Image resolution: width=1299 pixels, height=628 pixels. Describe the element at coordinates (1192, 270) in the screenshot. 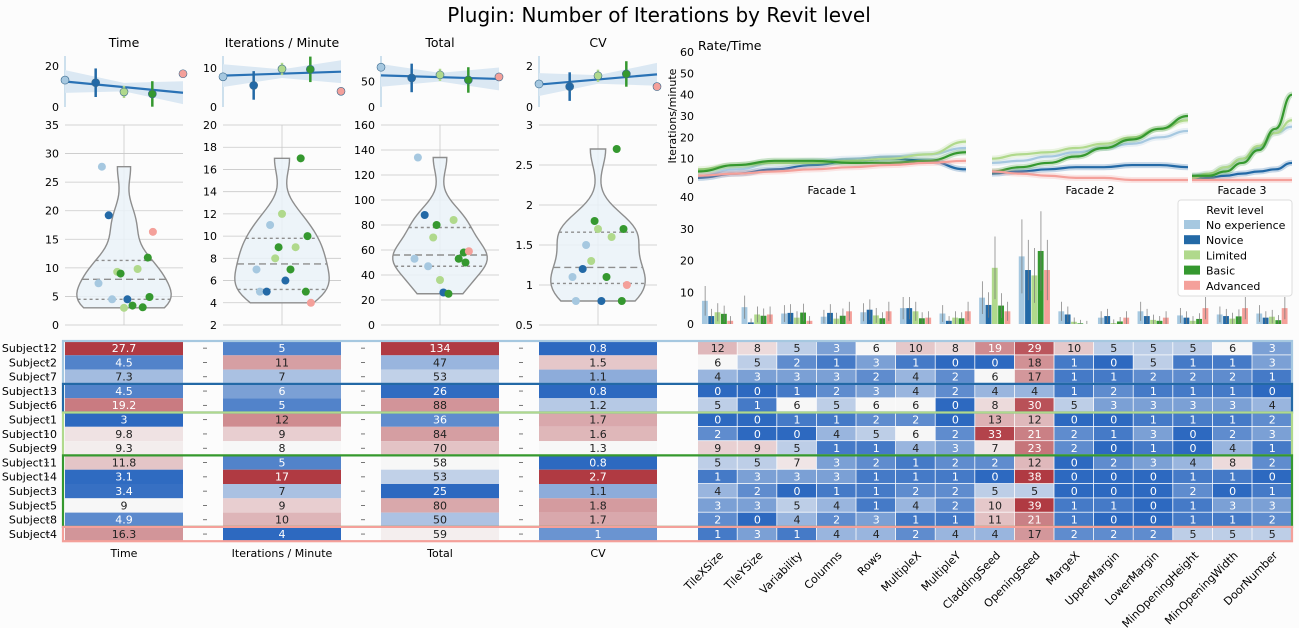

I see `legend-swatch` at that location.